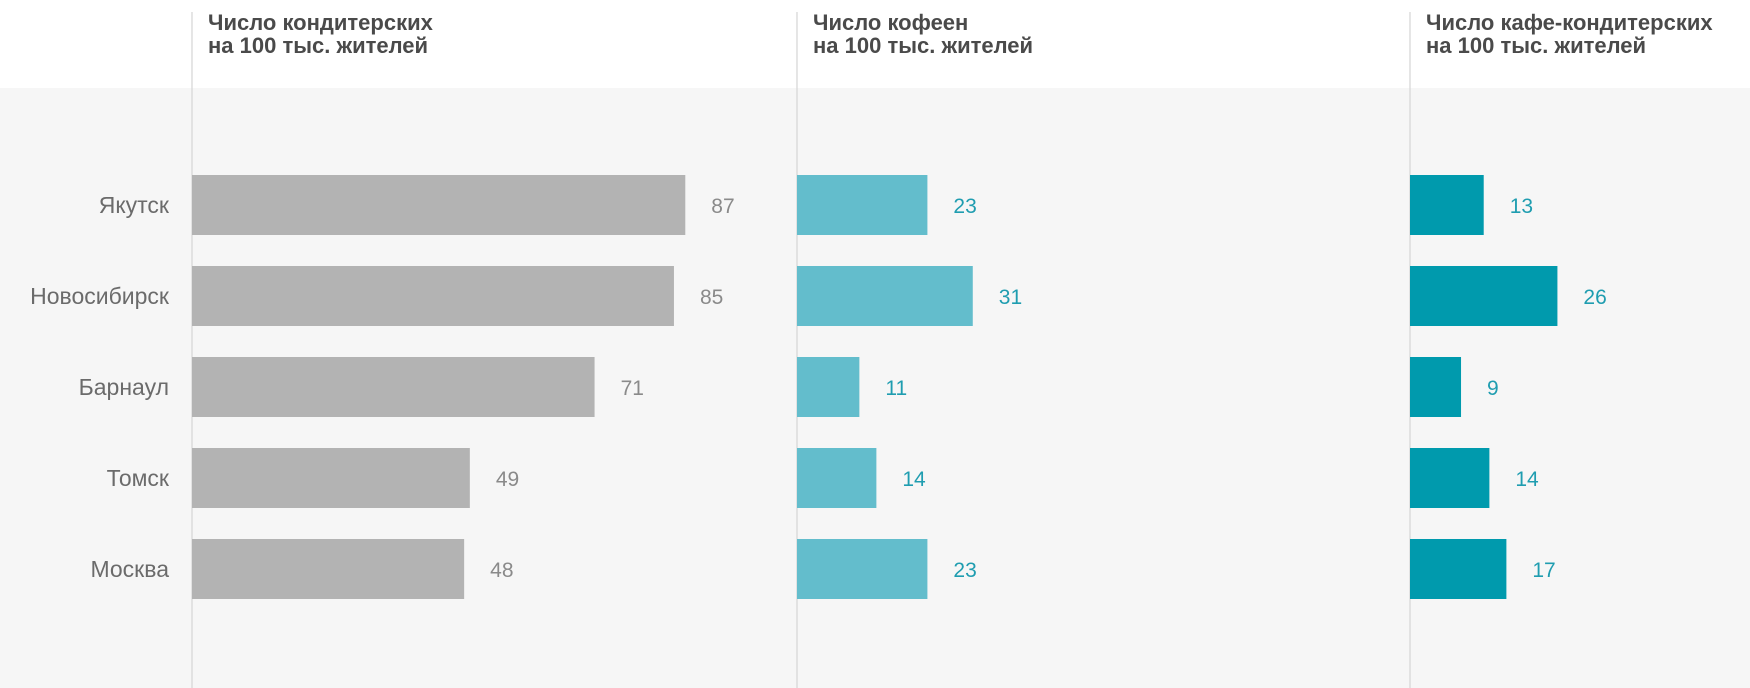  What do you see at coordinates (711, 297) in the screenshot?
I see `bar-value-label: 85` at bounding box center [711, 297].